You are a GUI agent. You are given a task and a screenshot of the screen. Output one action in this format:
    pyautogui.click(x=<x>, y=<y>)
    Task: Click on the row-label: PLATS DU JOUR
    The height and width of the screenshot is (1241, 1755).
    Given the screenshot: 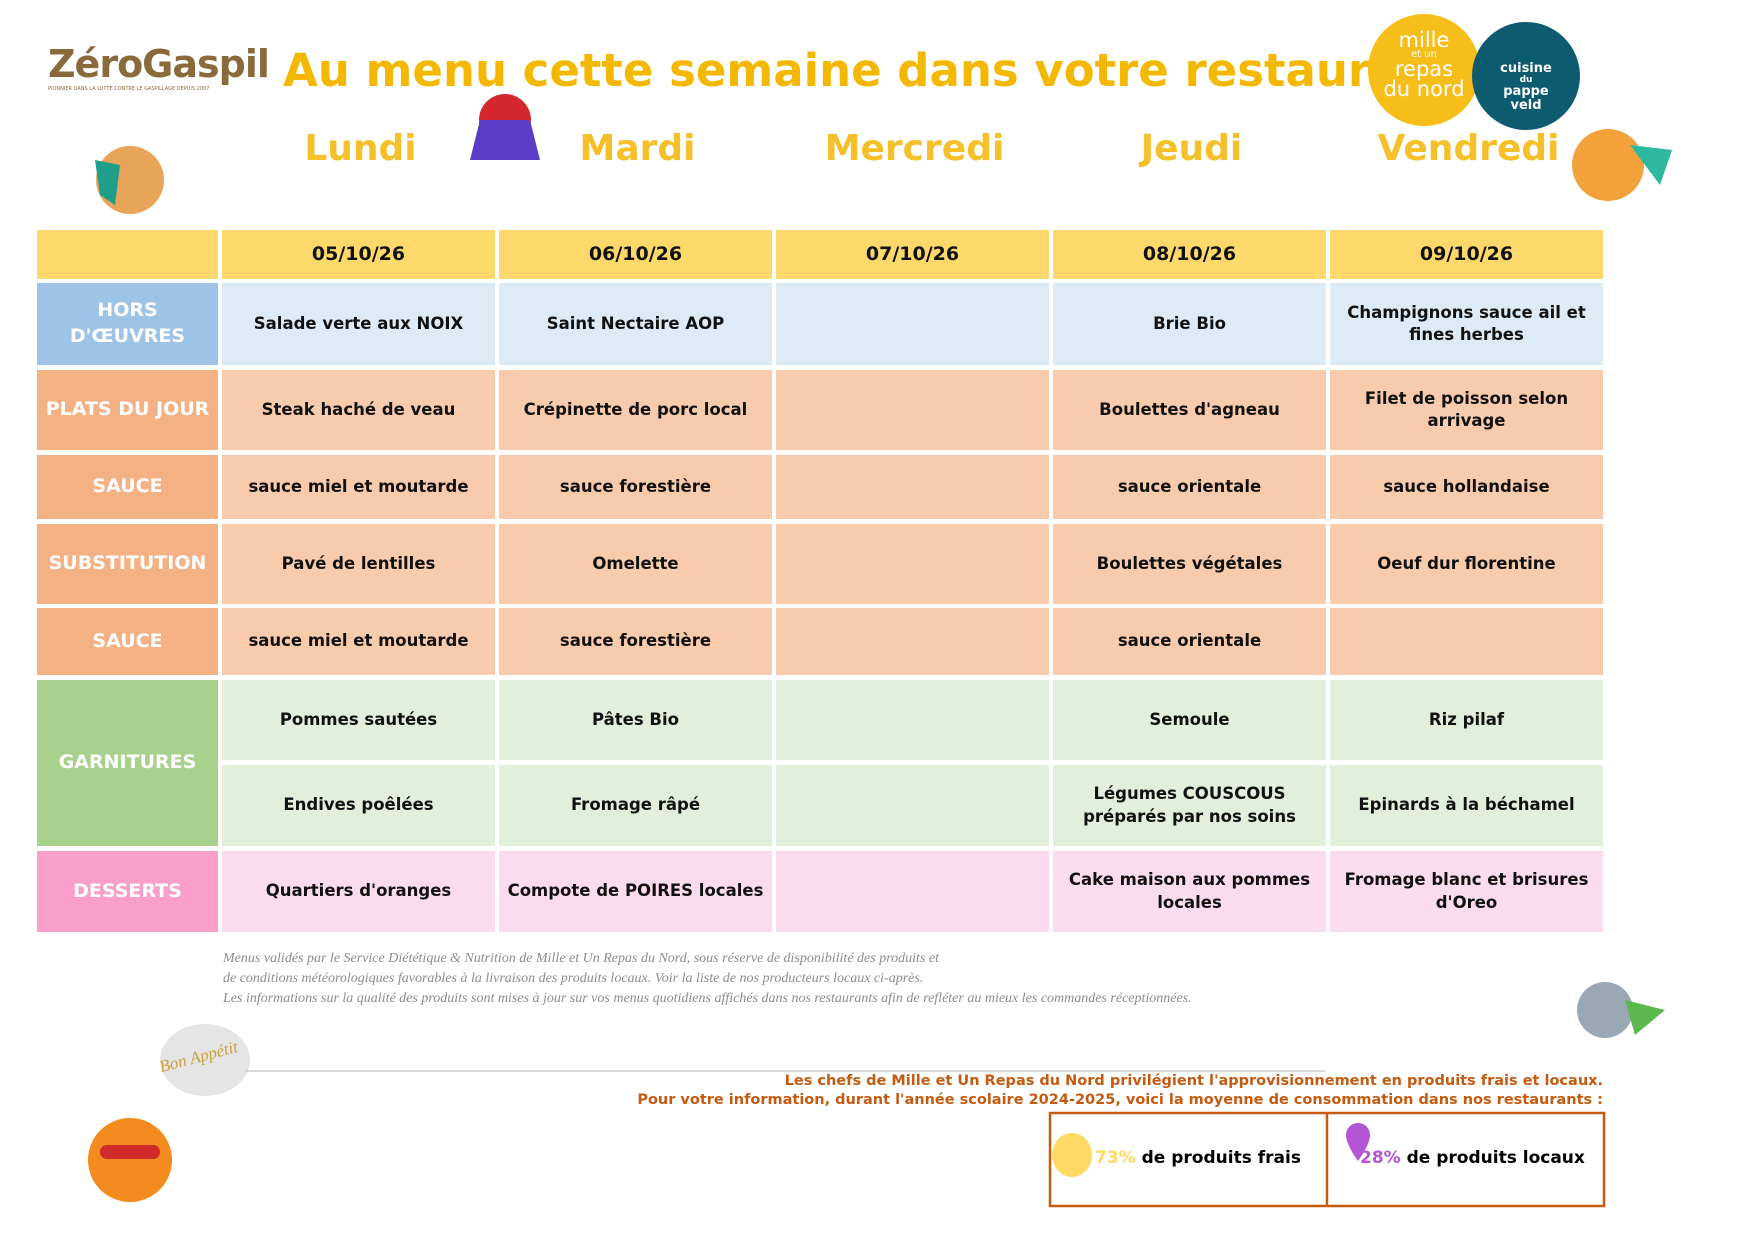 What is the action you would take?
    pyautogui.click(x=127, y=410)
    